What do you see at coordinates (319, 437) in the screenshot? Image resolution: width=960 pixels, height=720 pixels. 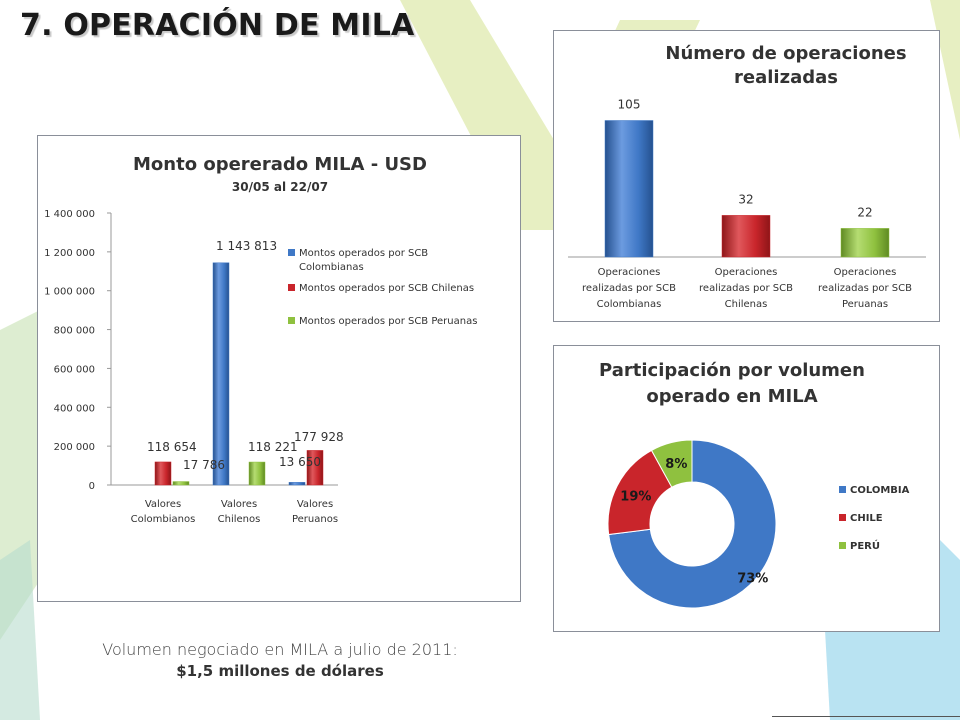 I see `data-label: 177 928` at bounding box center [319, 437].